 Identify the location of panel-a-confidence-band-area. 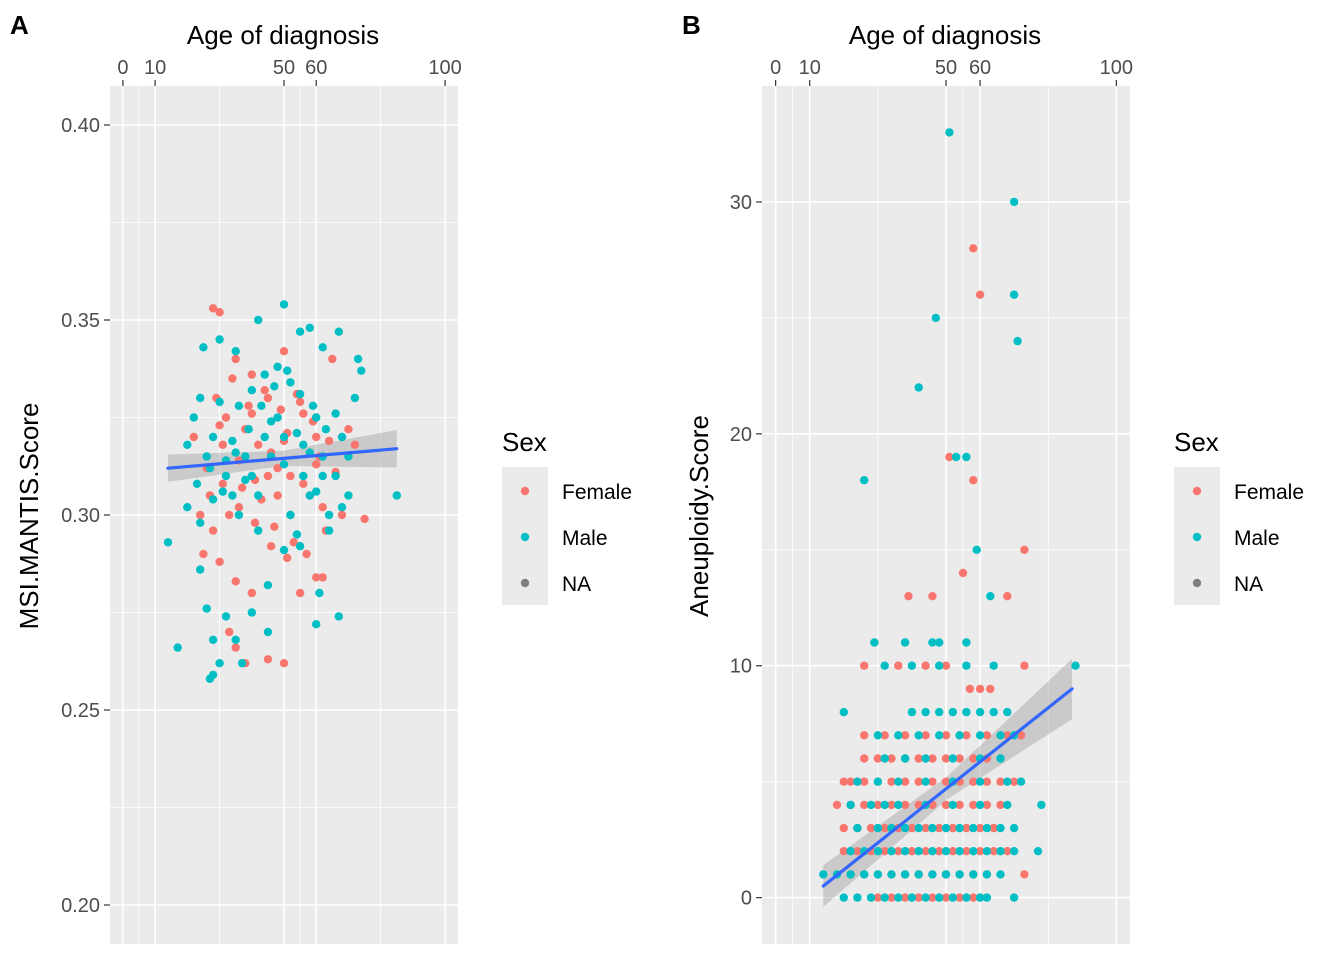
(282, 456).